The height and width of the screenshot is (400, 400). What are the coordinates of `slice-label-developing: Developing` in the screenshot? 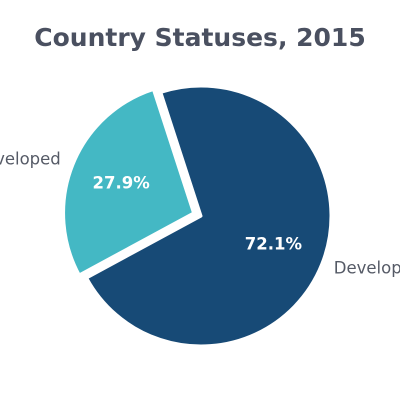 It's located at (367, 268).